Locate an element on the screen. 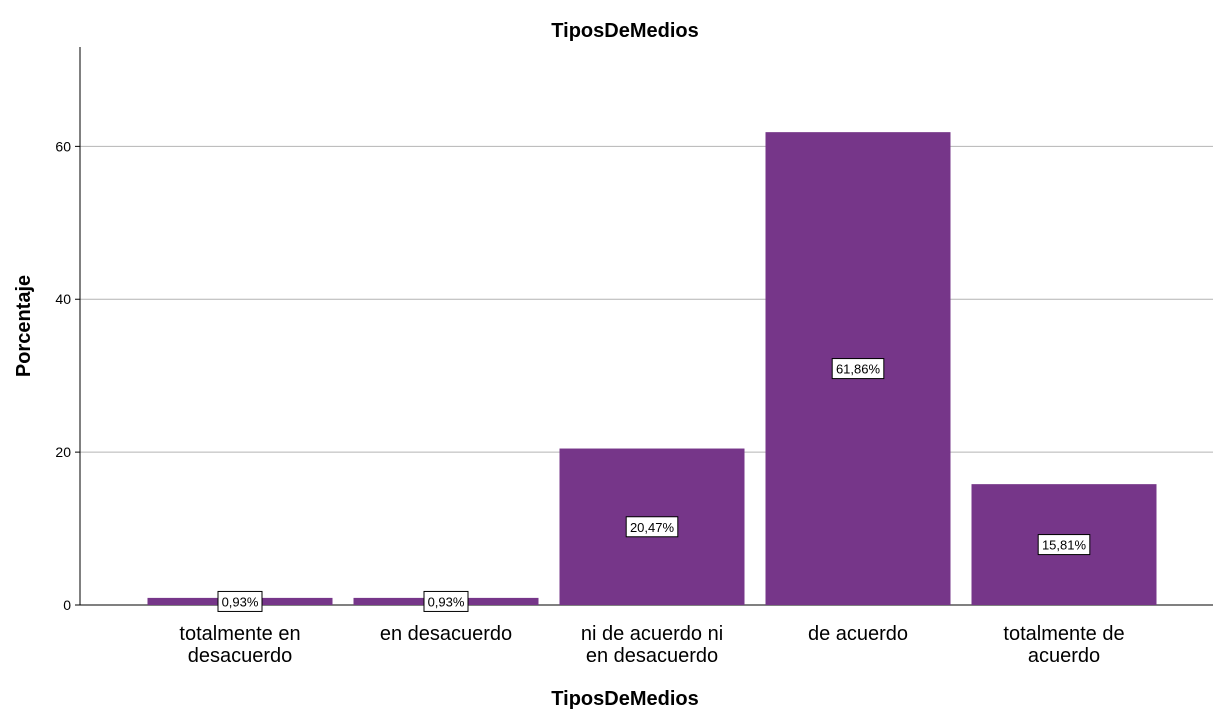 The image size is (1213, 710). x-tick-label: ni de acuerdo ni en desacuerdo is located at coordinates (652, 645).